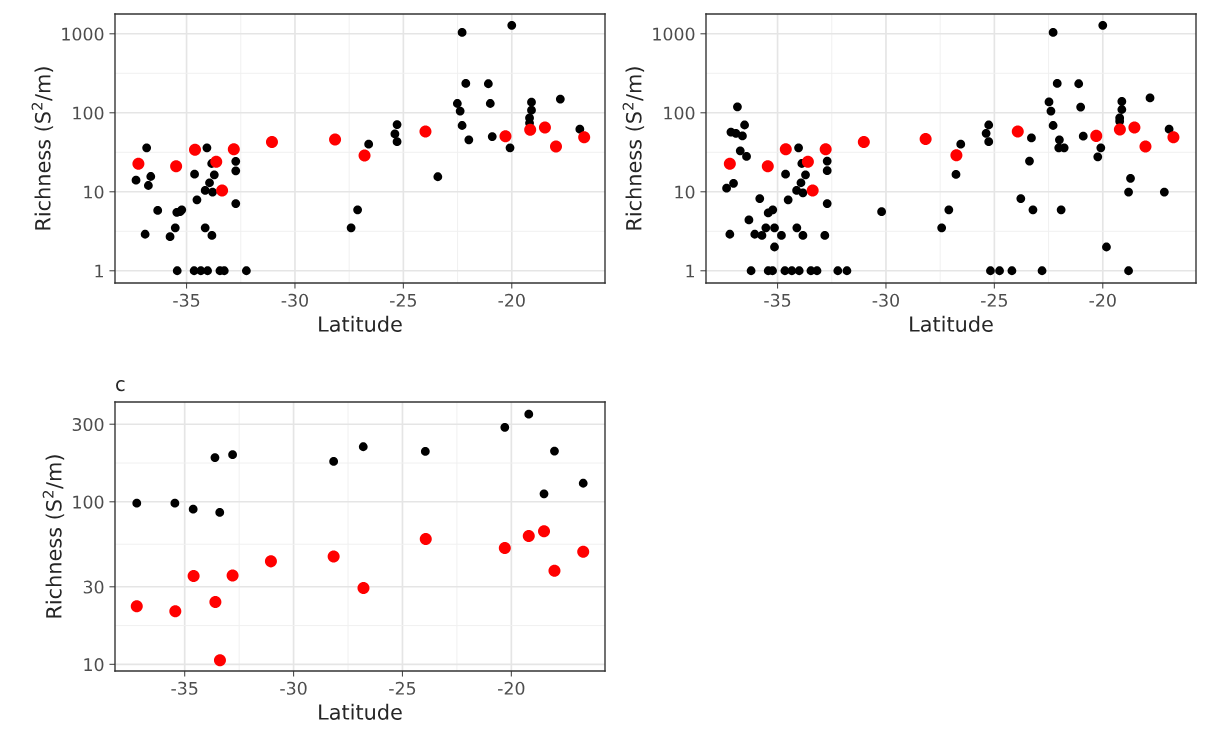  What do you see at coordinates (93, 587) in the screenshot?
I see `y-tick-label: 30` at bounding box center [93, 587].